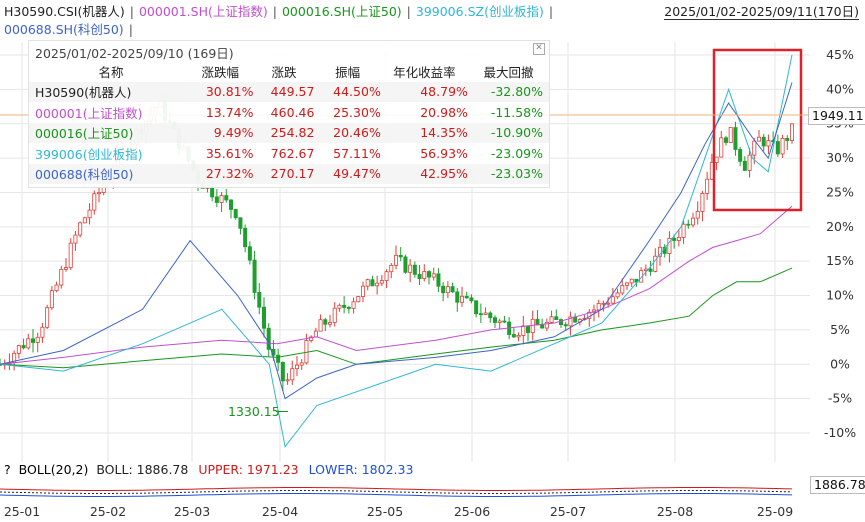  What do you see at coordinates (424, 132) in the screenshot?
I see `row-annual: 14.35%` at bounding box center [424, 132].